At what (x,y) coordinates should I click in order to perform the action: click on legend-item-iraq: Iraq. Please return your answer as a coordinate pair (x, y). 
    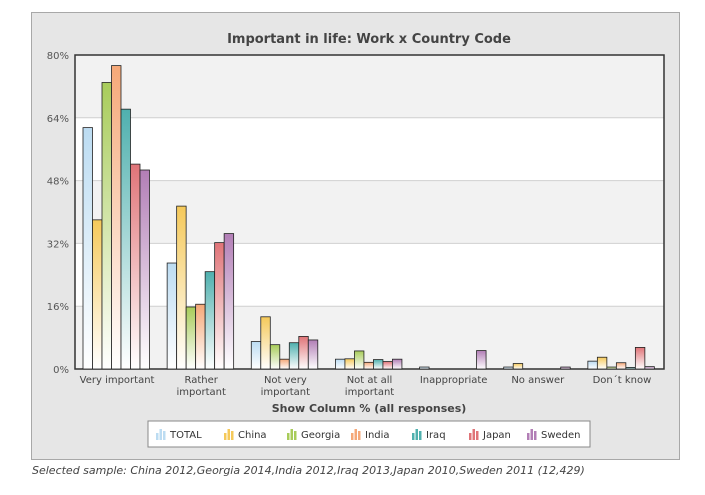
    Looking at the image, I should click on (429, 435).